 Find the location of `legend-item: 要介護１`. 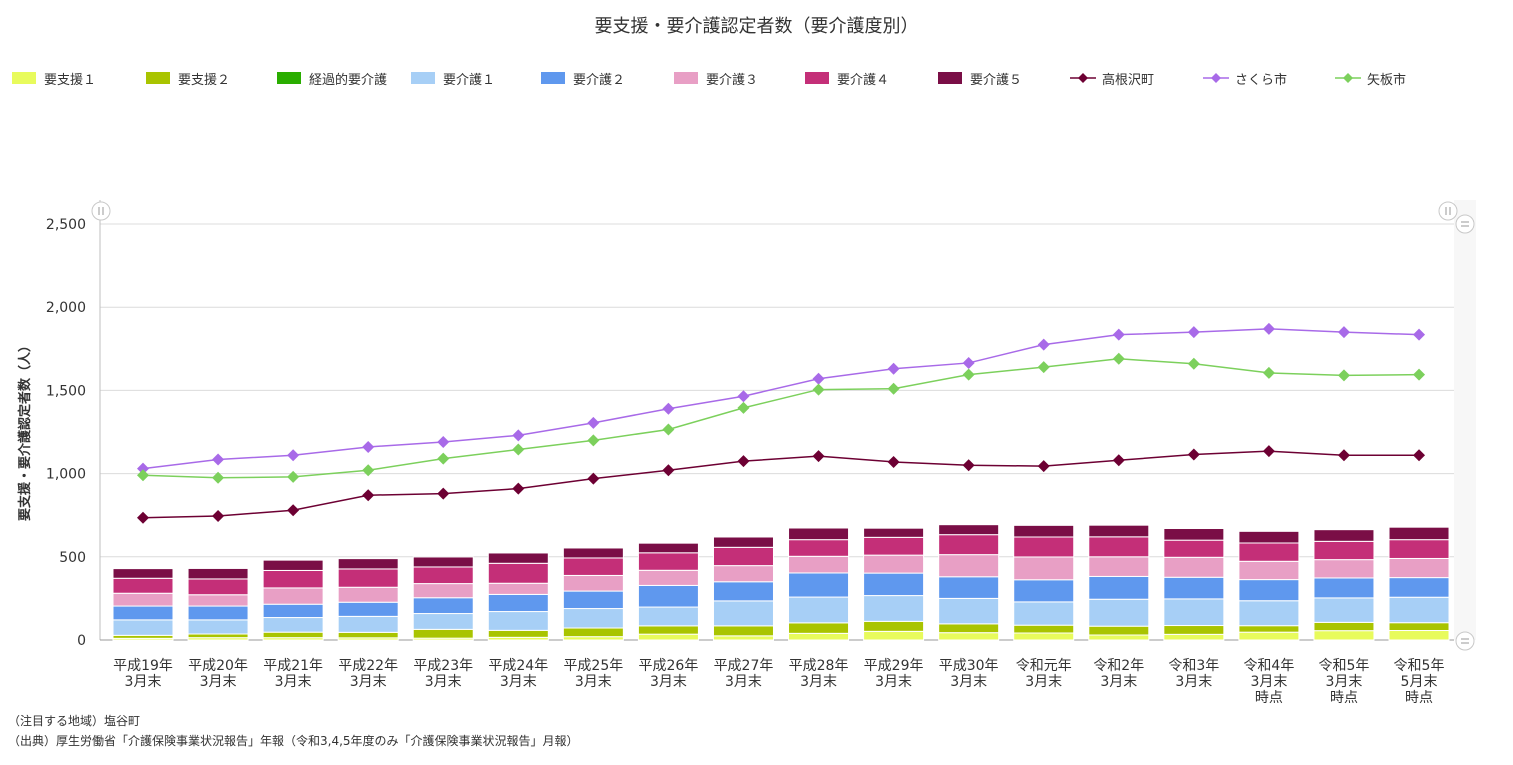

legend-item: 要介護１ is located at coordinates (453, 78).